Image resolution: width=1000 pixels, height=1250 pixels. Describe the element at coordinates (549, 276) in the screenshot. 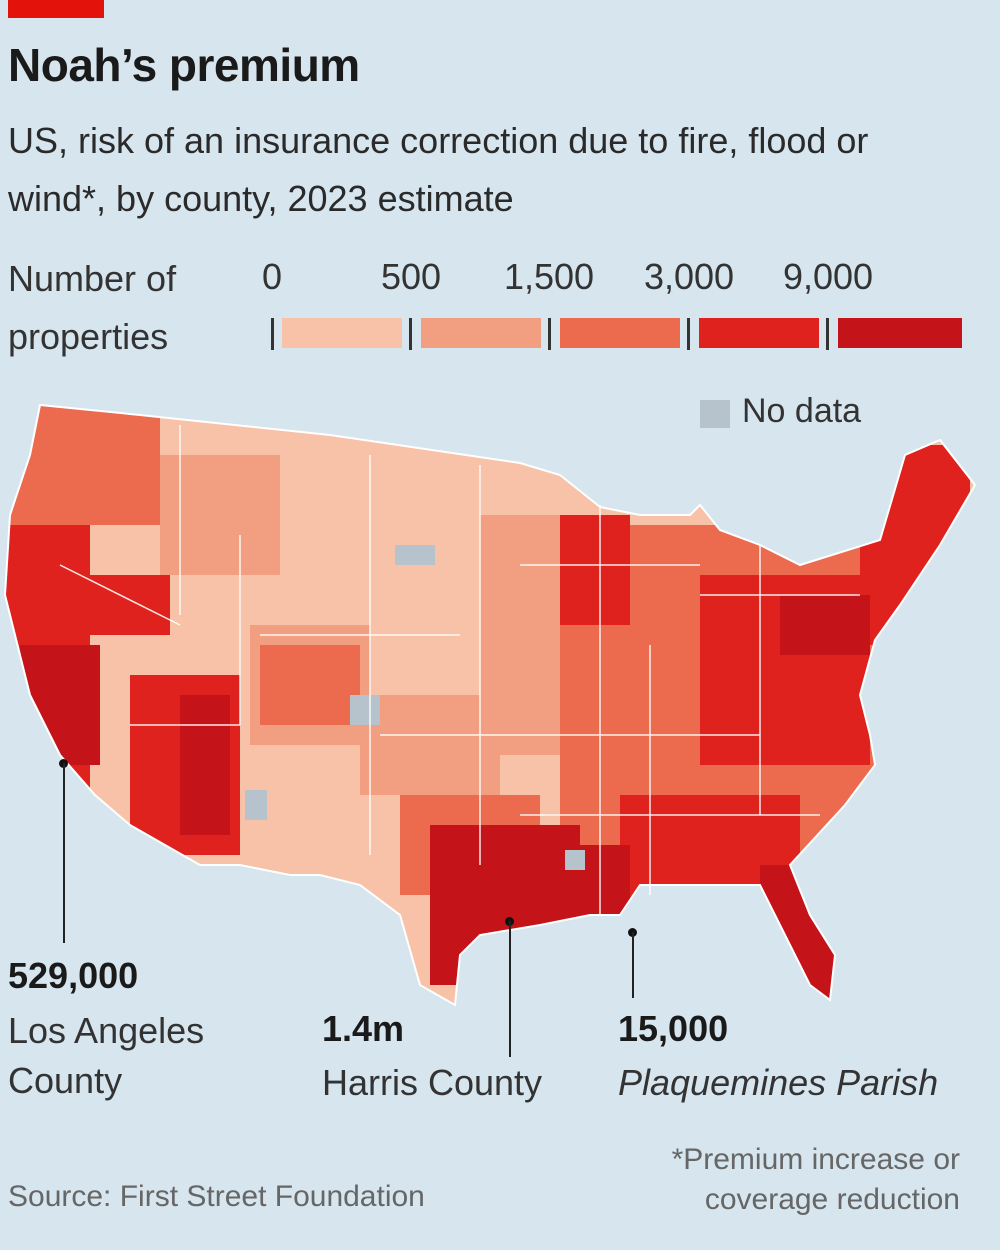

I see `legend-tick-1500: 1,500` at that location.